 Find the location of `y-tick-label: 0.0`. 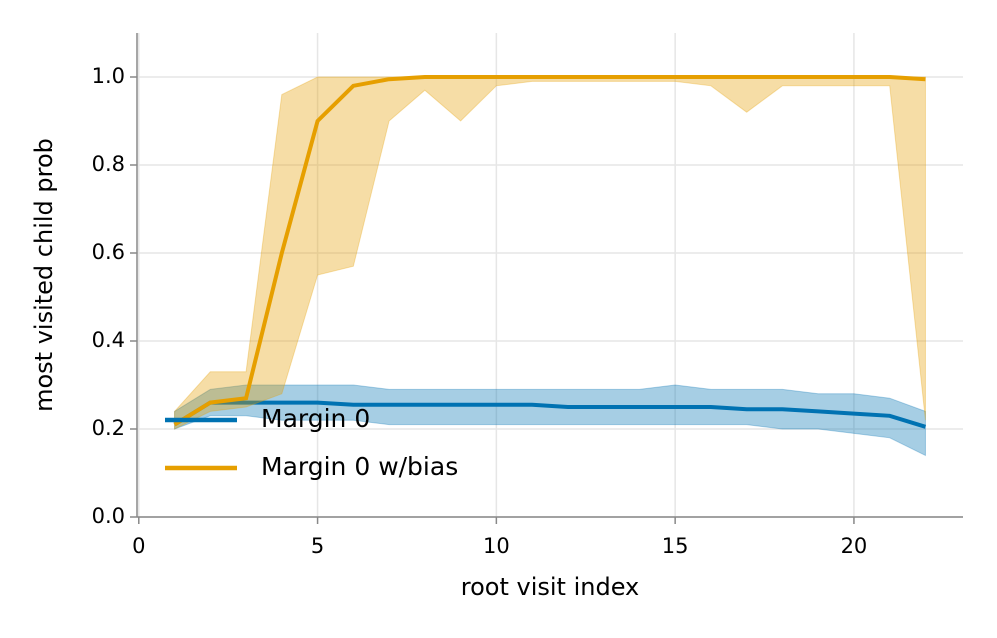

y-tick-label: 0.0 is located at coordinates (108, 516).